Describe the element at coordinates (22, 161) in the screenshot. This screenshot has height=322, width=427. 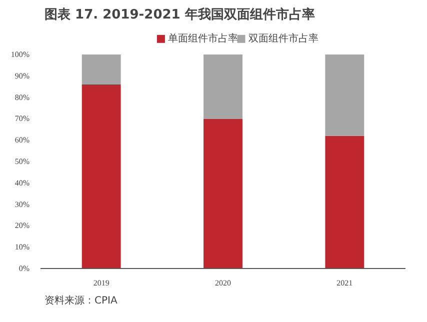
I see `y-tick-label: 50%` at that location.